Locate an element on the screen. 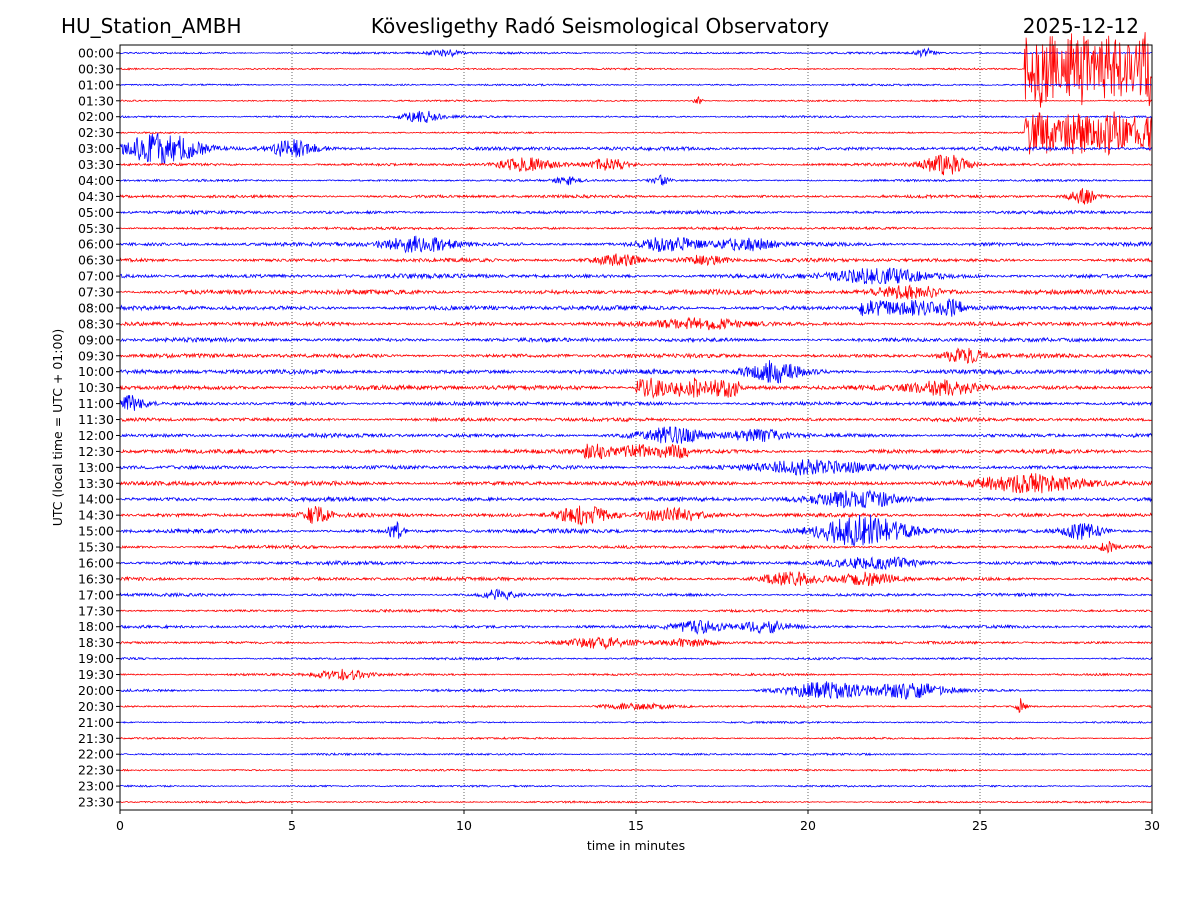 The width and height of the screenshot is (1200, 900). x-tick-label: 10 is located at coordinates (464, 825).